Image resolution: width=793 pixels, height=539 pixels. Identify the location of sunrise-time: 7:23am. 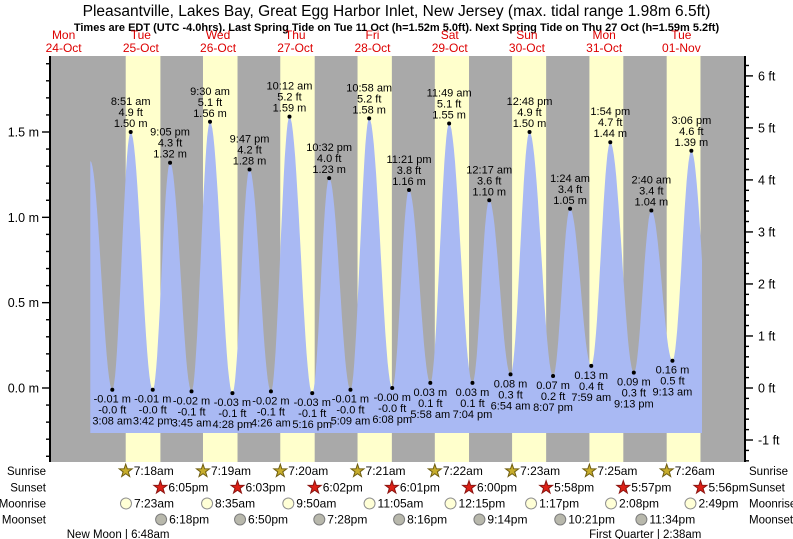
(540, 471).